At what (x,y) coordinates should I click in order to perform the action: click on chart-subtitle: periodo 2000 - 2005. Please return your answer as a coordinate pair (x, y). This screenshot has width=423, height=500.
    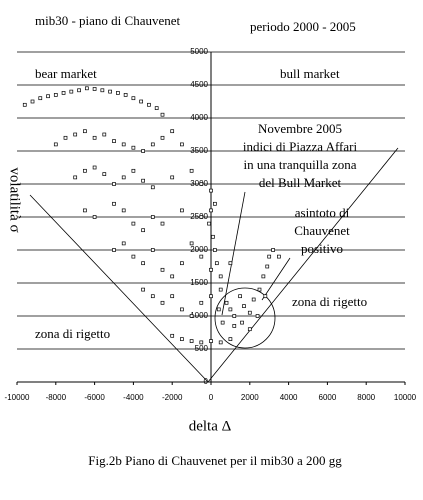
    Looking at the image, I should click on (303, 26).